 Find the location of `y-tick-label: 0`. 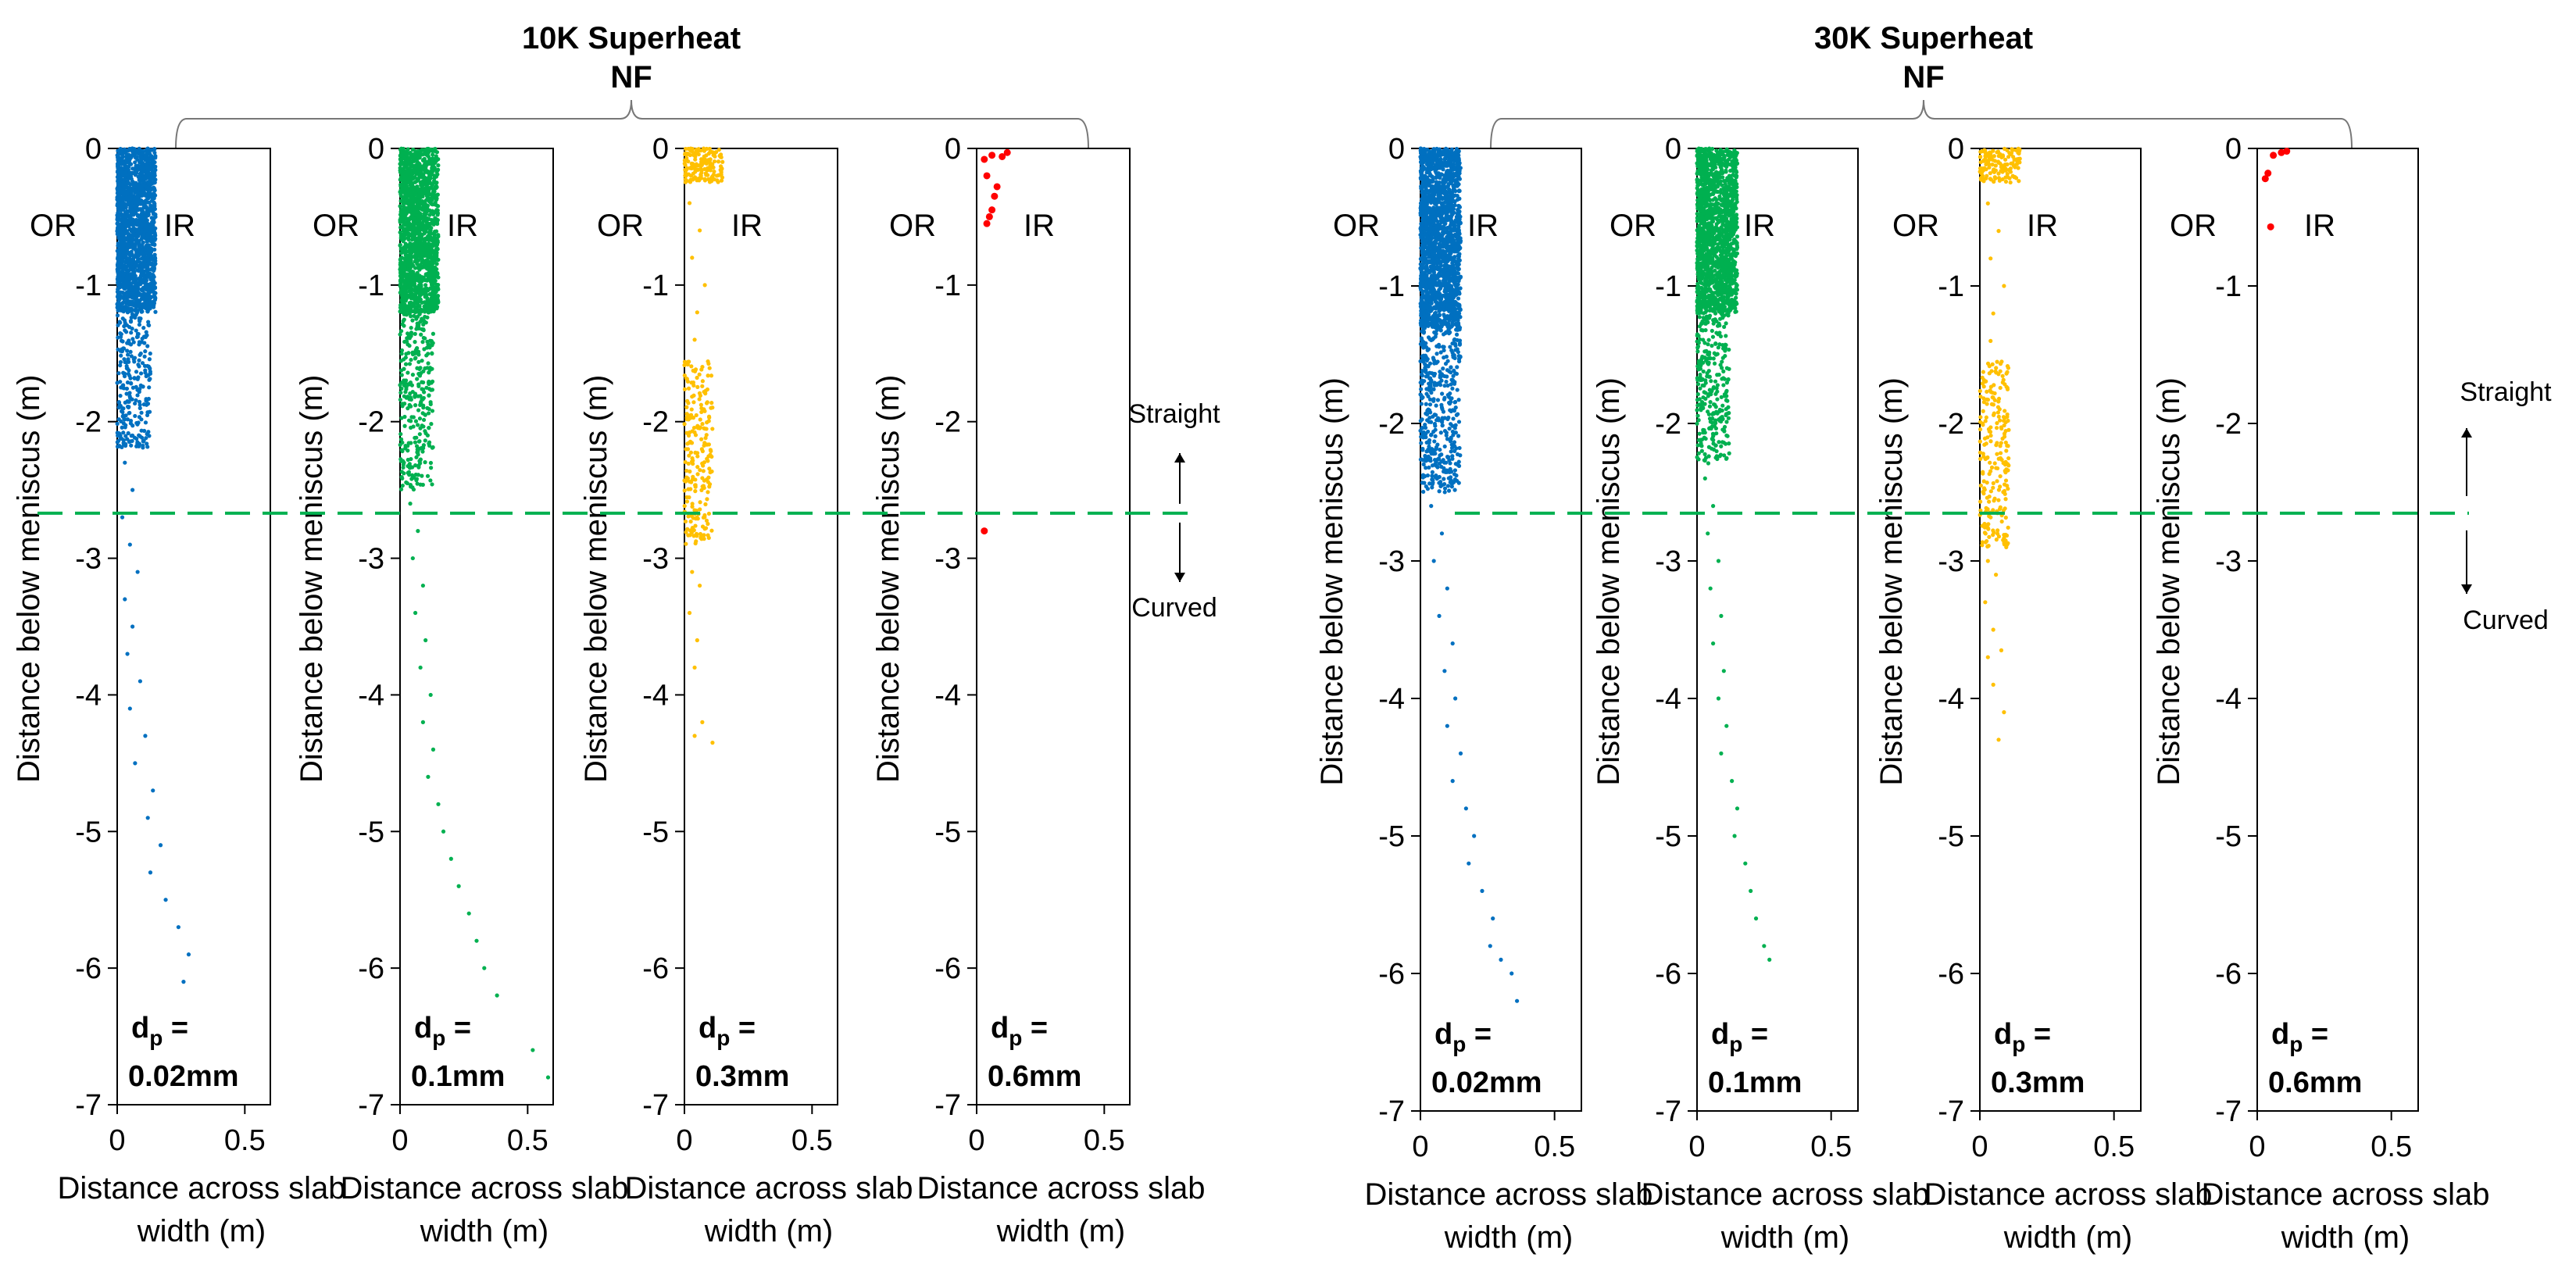

y-tick-label: 0 is located at coordinates (1397, 149).